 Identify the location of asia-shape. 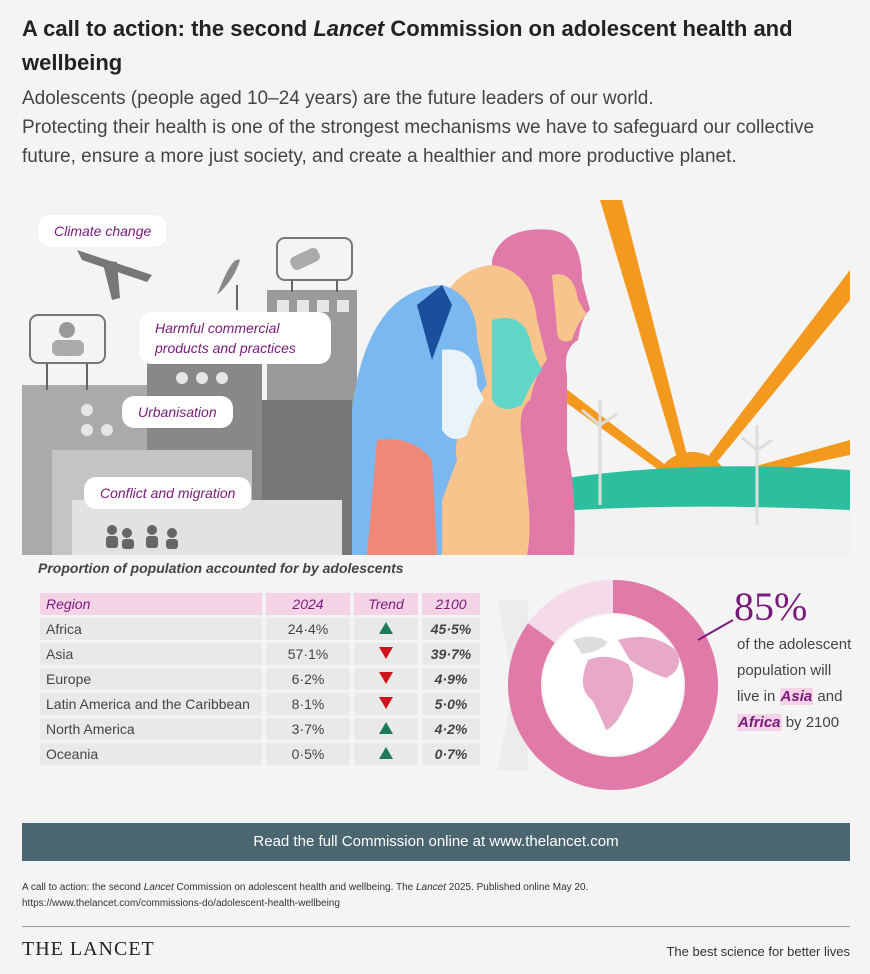
(649, 657).